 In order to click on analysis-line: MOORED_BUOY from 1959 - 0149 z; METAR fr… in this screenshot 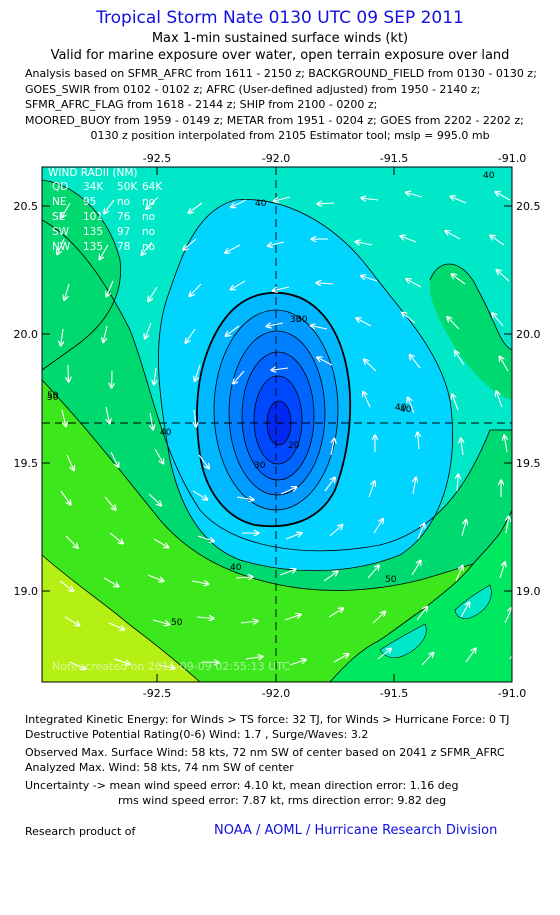, I will do `click(274, 120)`.